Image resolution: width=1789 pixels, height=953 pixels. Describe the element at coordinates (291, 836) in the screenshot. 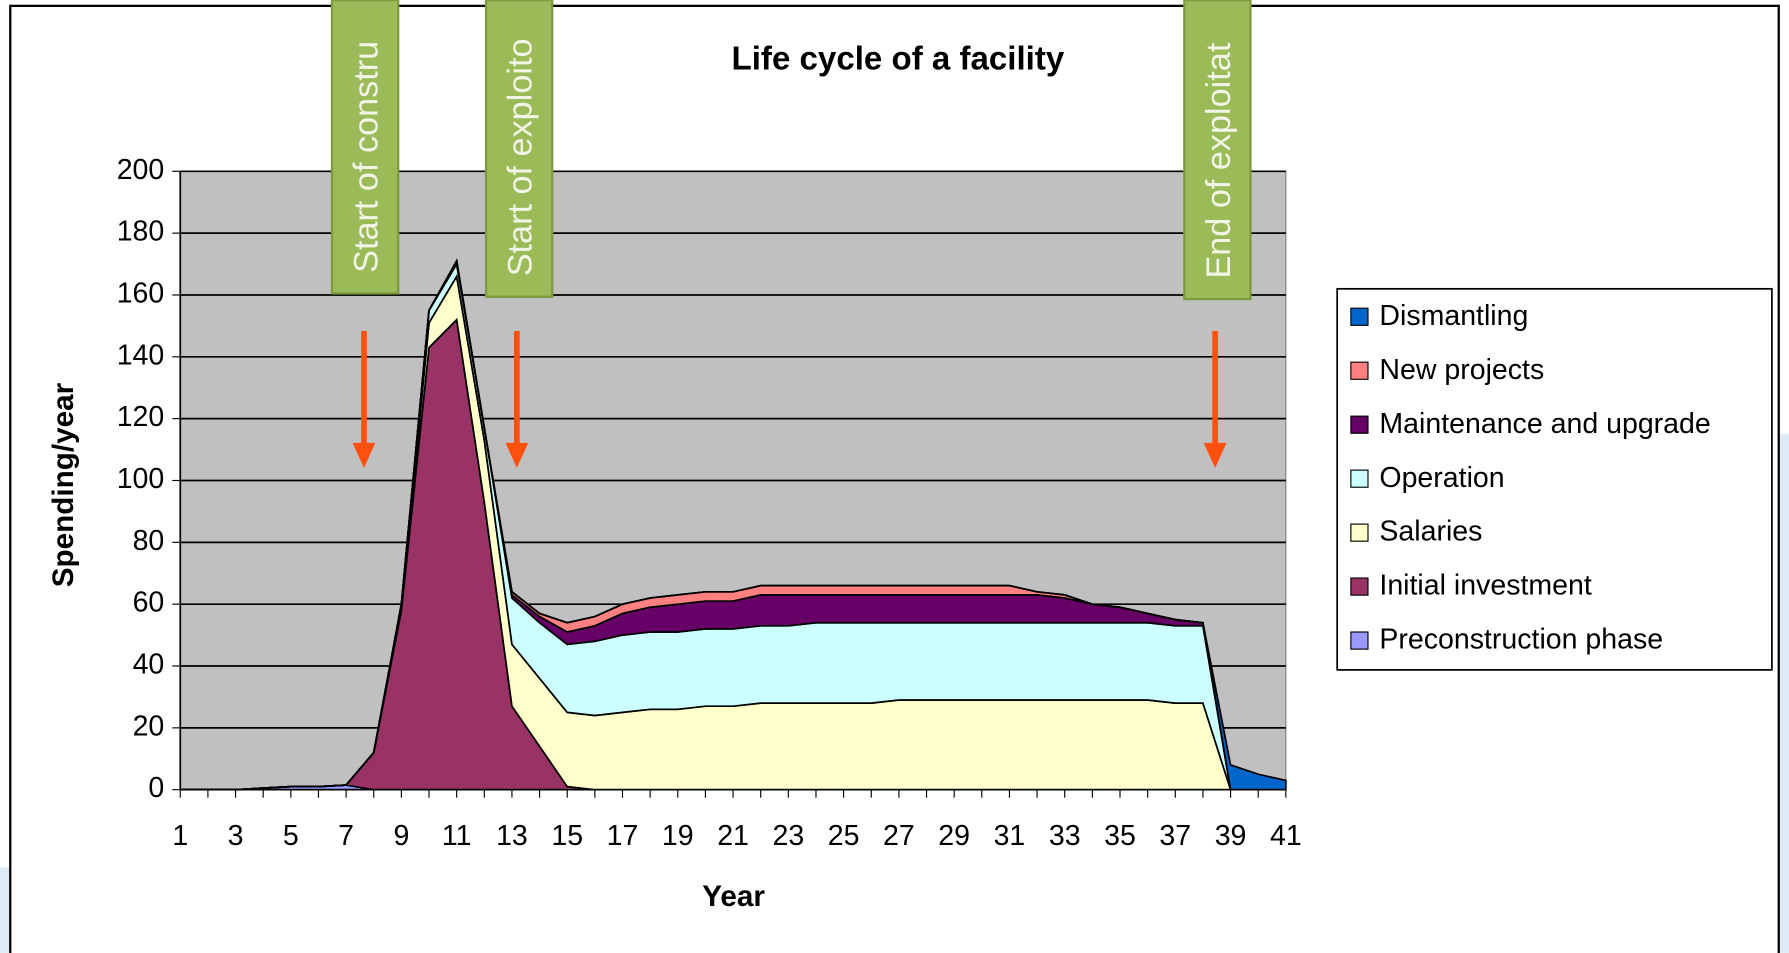

I see `x-tick-label: 5` at that location.